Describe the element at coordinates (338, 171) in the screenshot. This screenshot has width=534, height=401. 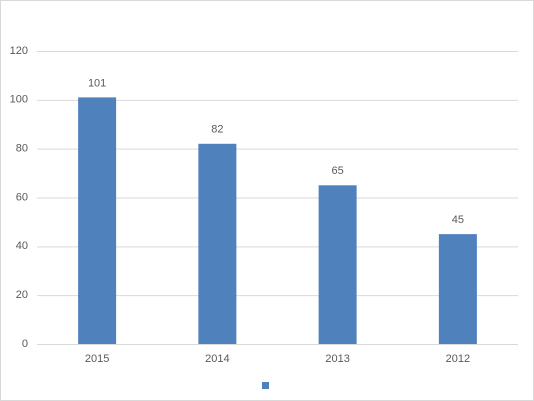
I see `data-label: 65` at that location.